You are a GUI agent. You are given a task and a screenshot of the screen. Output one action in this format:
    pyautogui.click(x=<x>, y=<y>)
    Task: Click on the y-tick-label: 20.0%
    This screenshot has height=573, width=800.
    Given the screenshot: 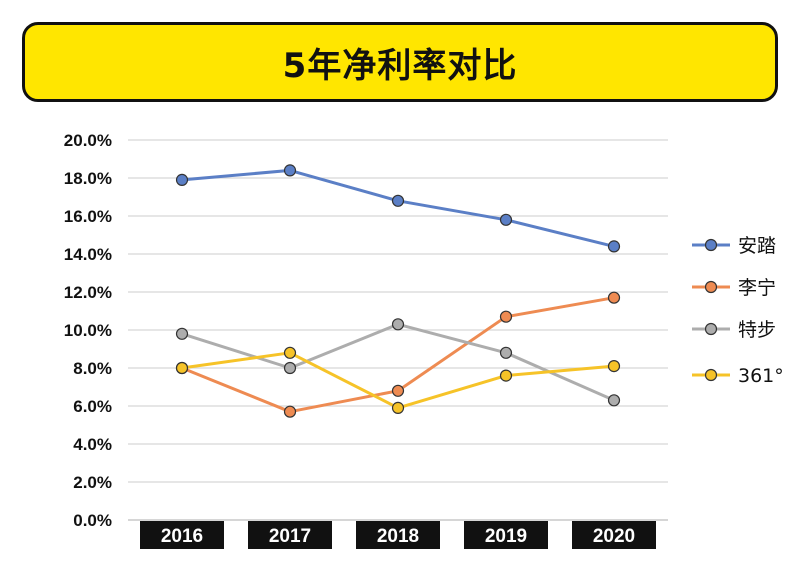 What is the action you would take?
    pyautogui.click(x=88, y=140)
    